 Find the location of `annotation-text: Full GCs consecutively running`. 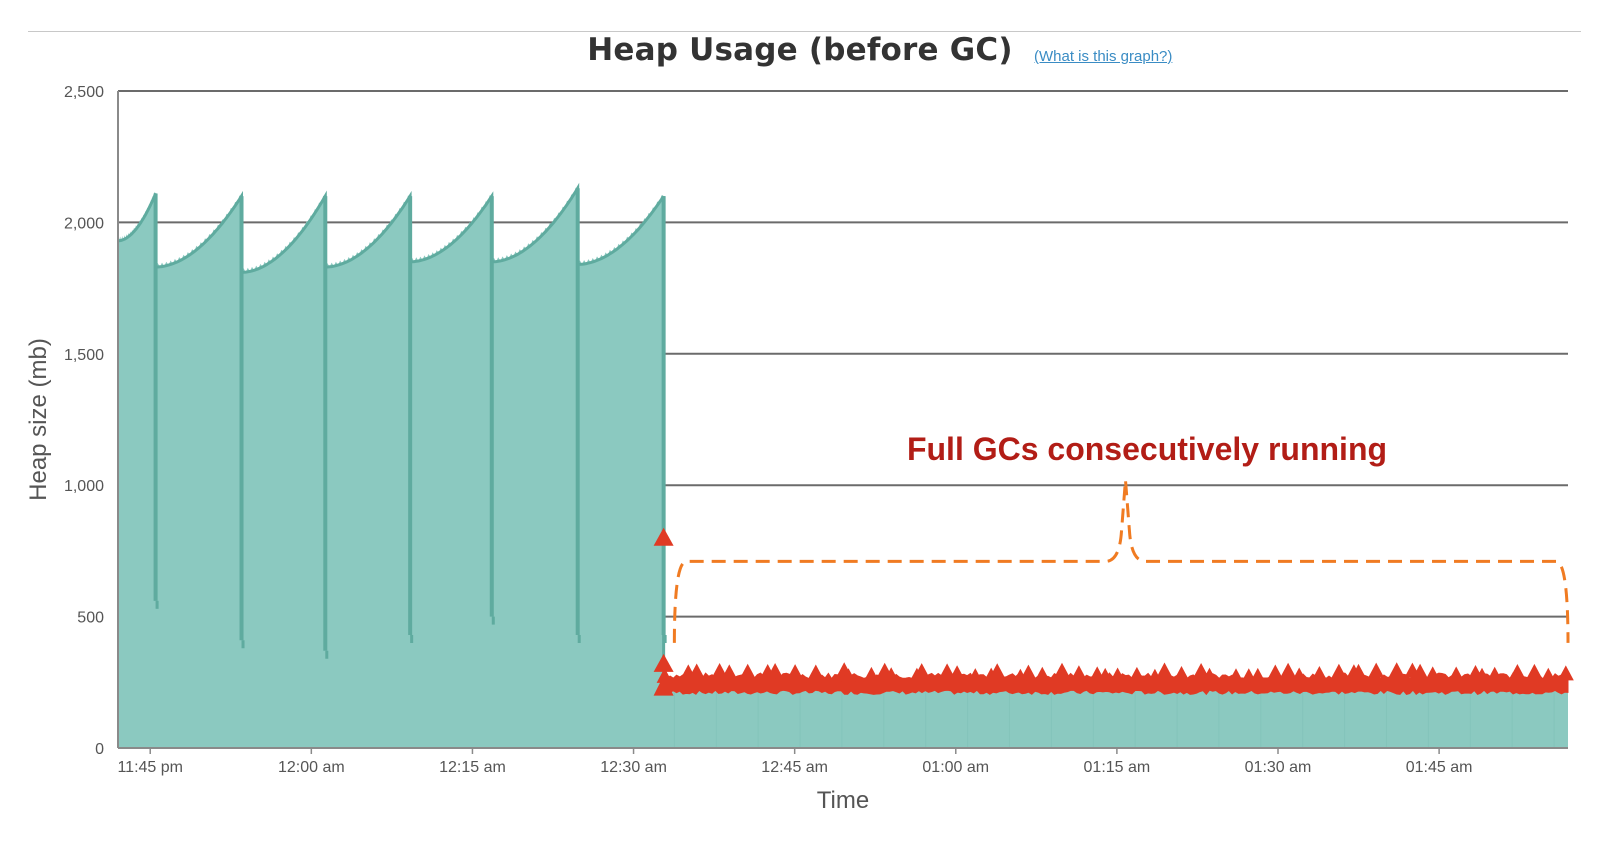

annotation-text: Full GCs consecutively running is located at coordinates (1147, 449).